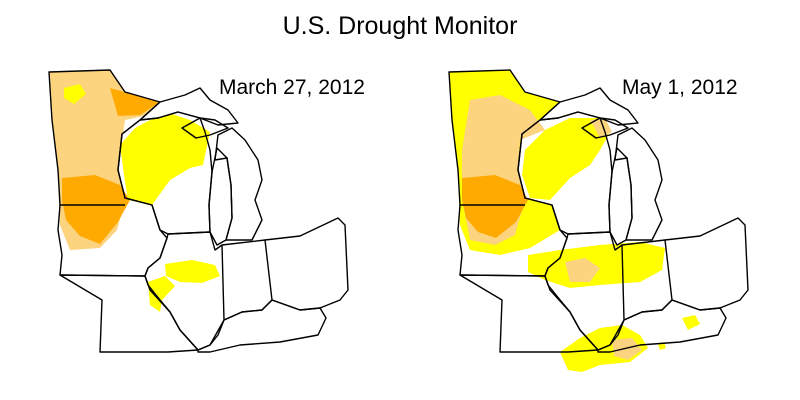 Image resolution: width=800 pixels, height=400 pixels. Describe the element at coordinates (400, 26) in the screenshot. I see `page-title: U.S. Drought Monitor` at that location.